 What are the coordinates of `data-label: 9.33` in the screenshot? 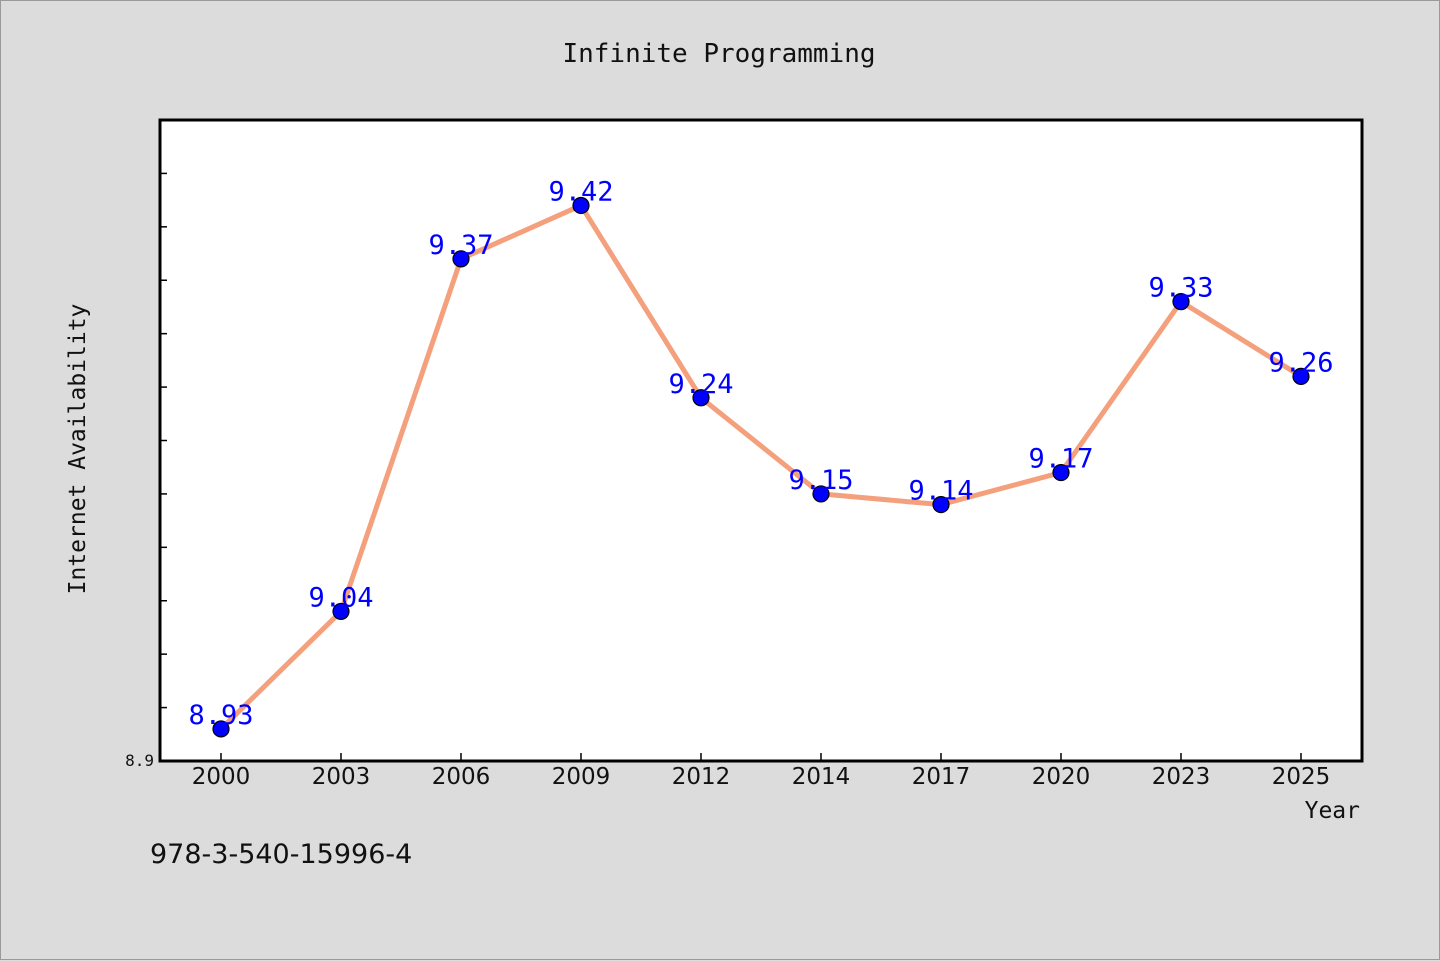 It's located at (1180, 288).